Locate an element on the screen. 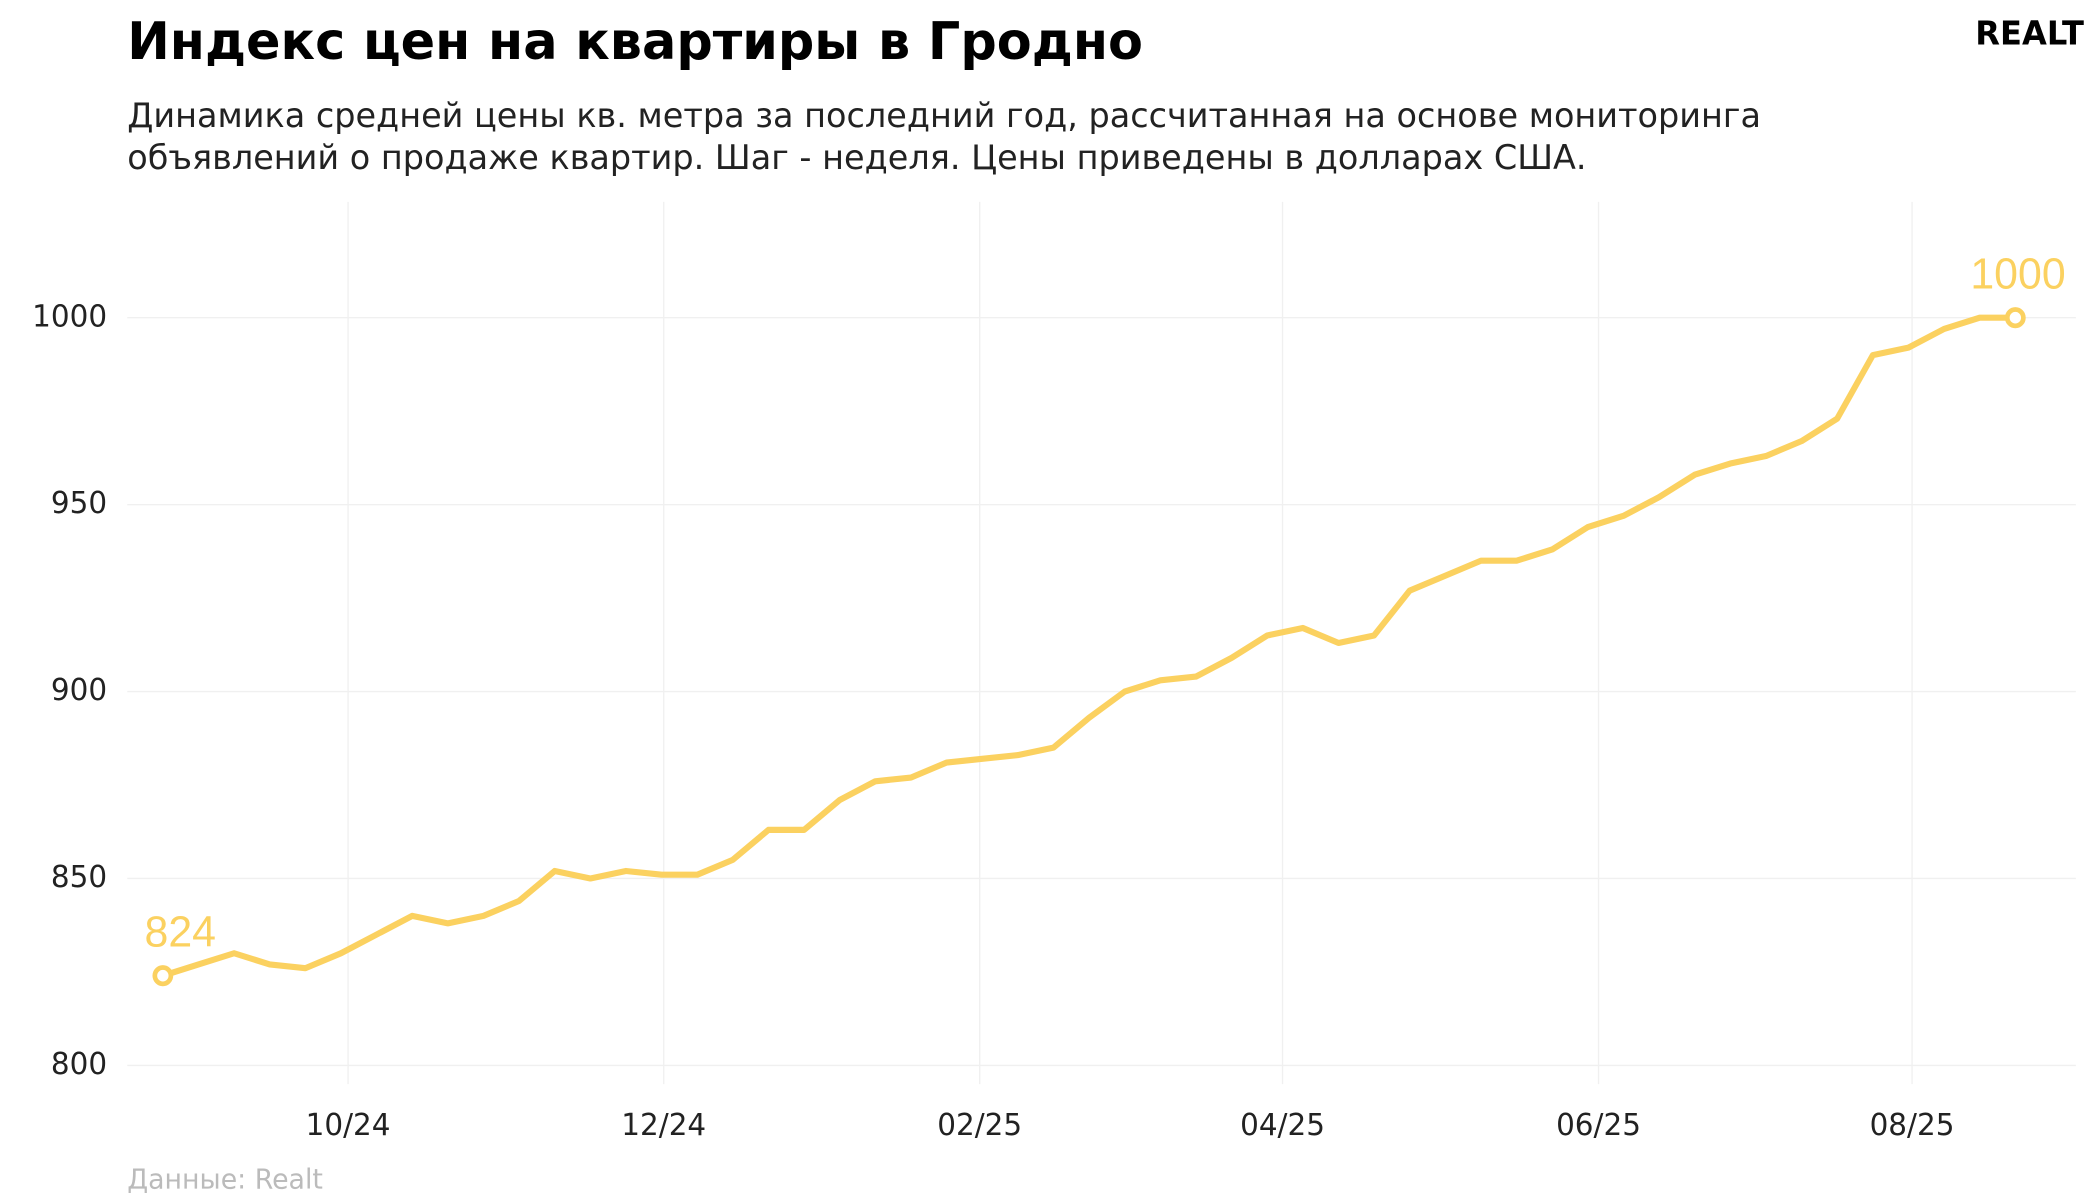  y-tick-label: 800 is located at coordinates (79, 1064).